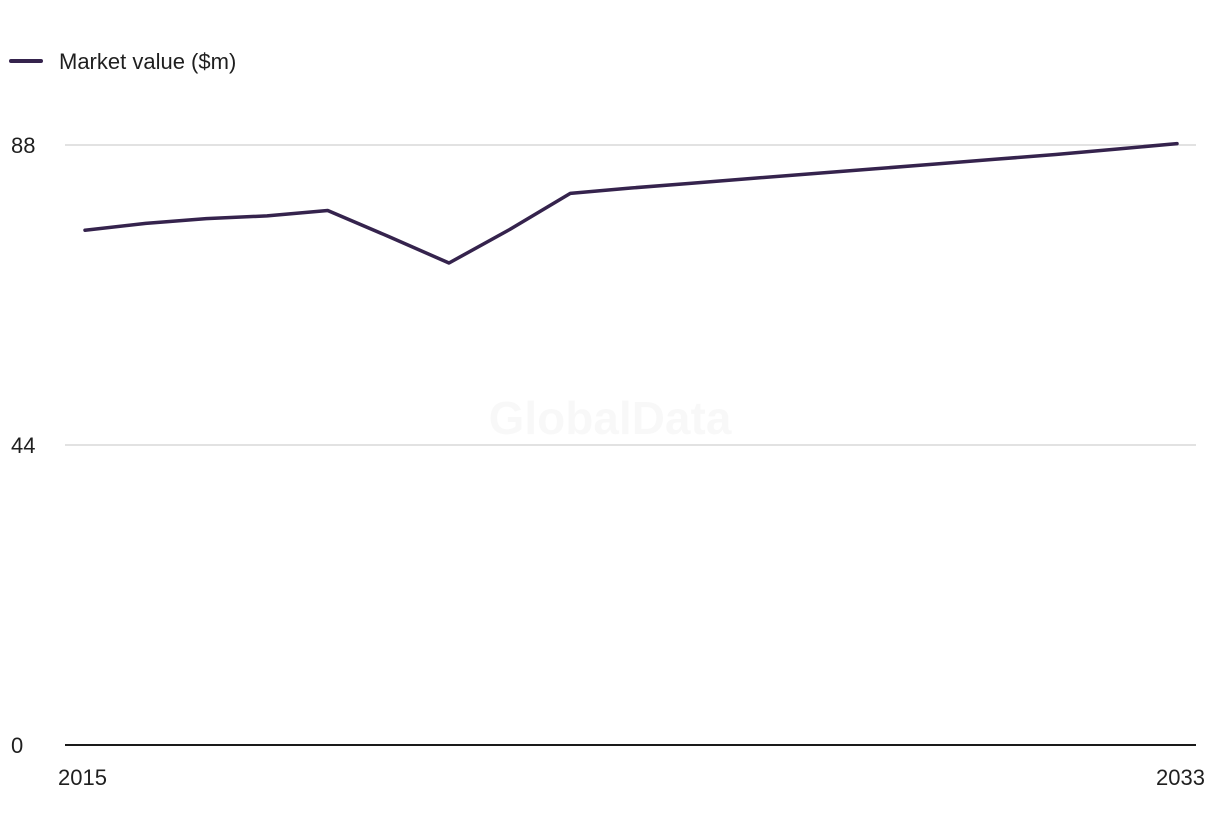 The width and height of the screenshot is (1220, 836). What do you see at coordinates (82, 777) in the screenshot?
I see `x-tick-label: 2015` at bounding box center [82, 777].